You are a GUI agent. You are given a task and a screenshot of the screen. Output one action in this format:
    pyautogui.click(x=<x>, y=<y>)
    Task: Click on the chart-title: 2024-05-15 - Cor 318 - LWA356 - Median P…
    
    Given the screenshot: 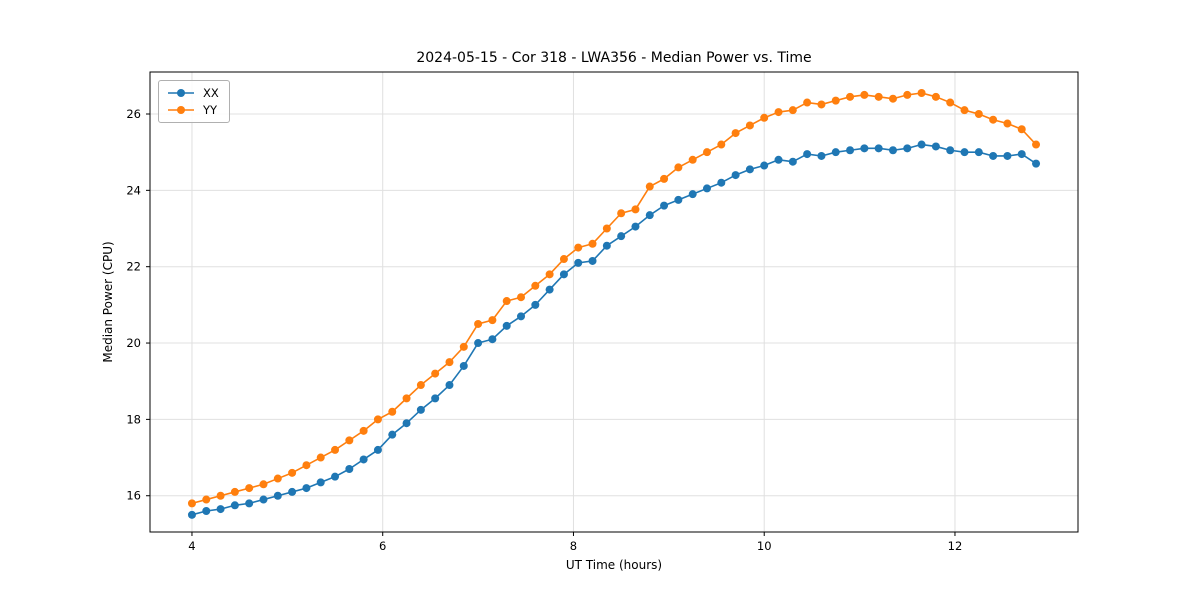 What is the action you would take?
    pyautogui.click(x=614, y=58)
    